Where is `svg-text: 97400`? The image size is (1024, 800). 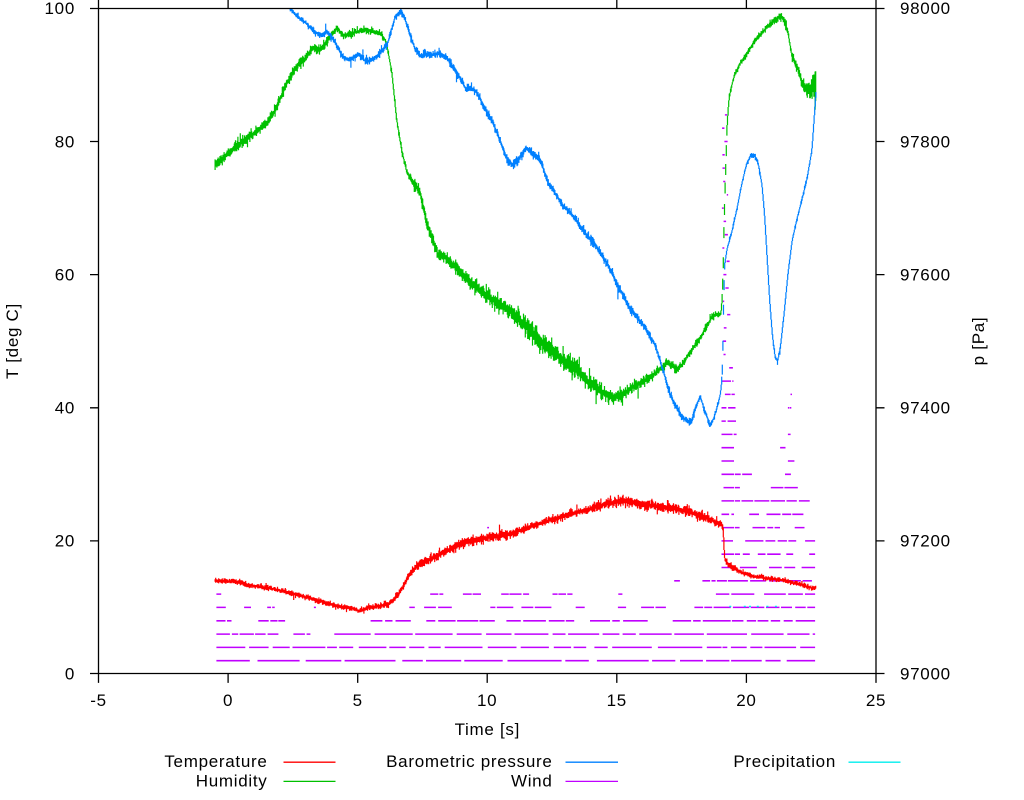 svg-text: 97400 is located at coordinates (925, 408).